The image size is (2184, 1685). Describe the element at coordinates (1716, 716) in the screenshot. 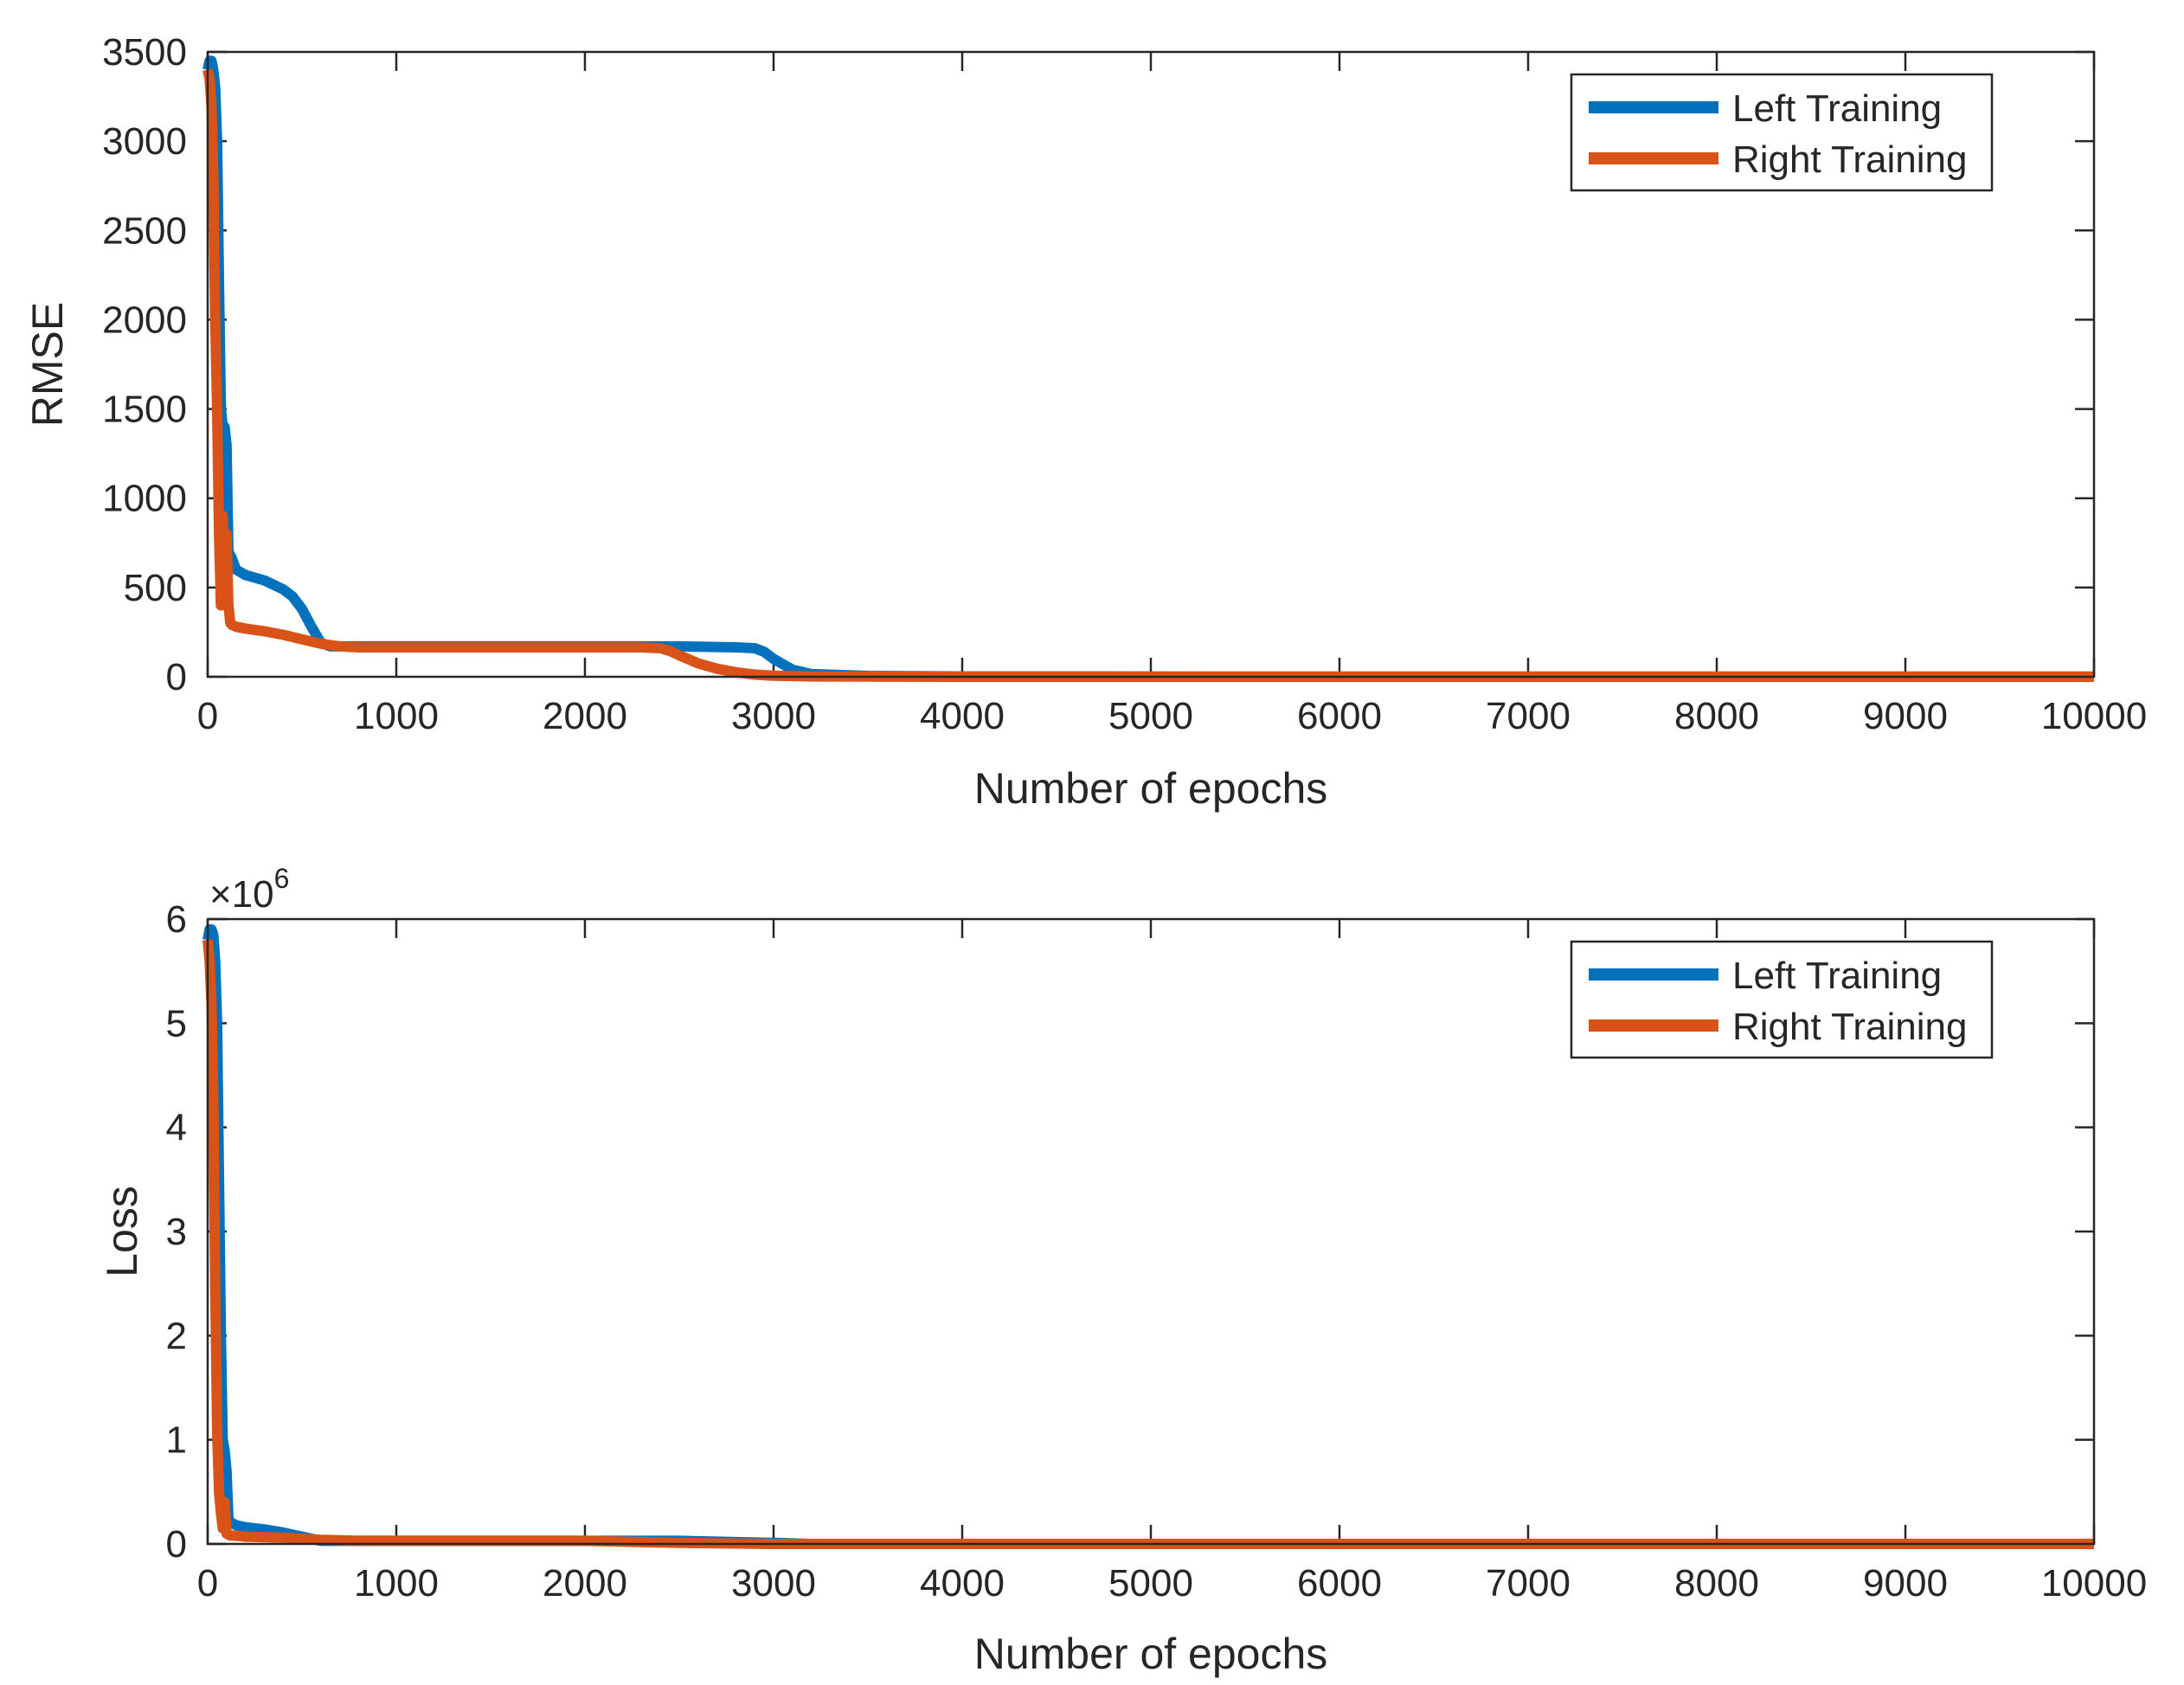

I see `rmse-x-tick-label: 8000` at that location.